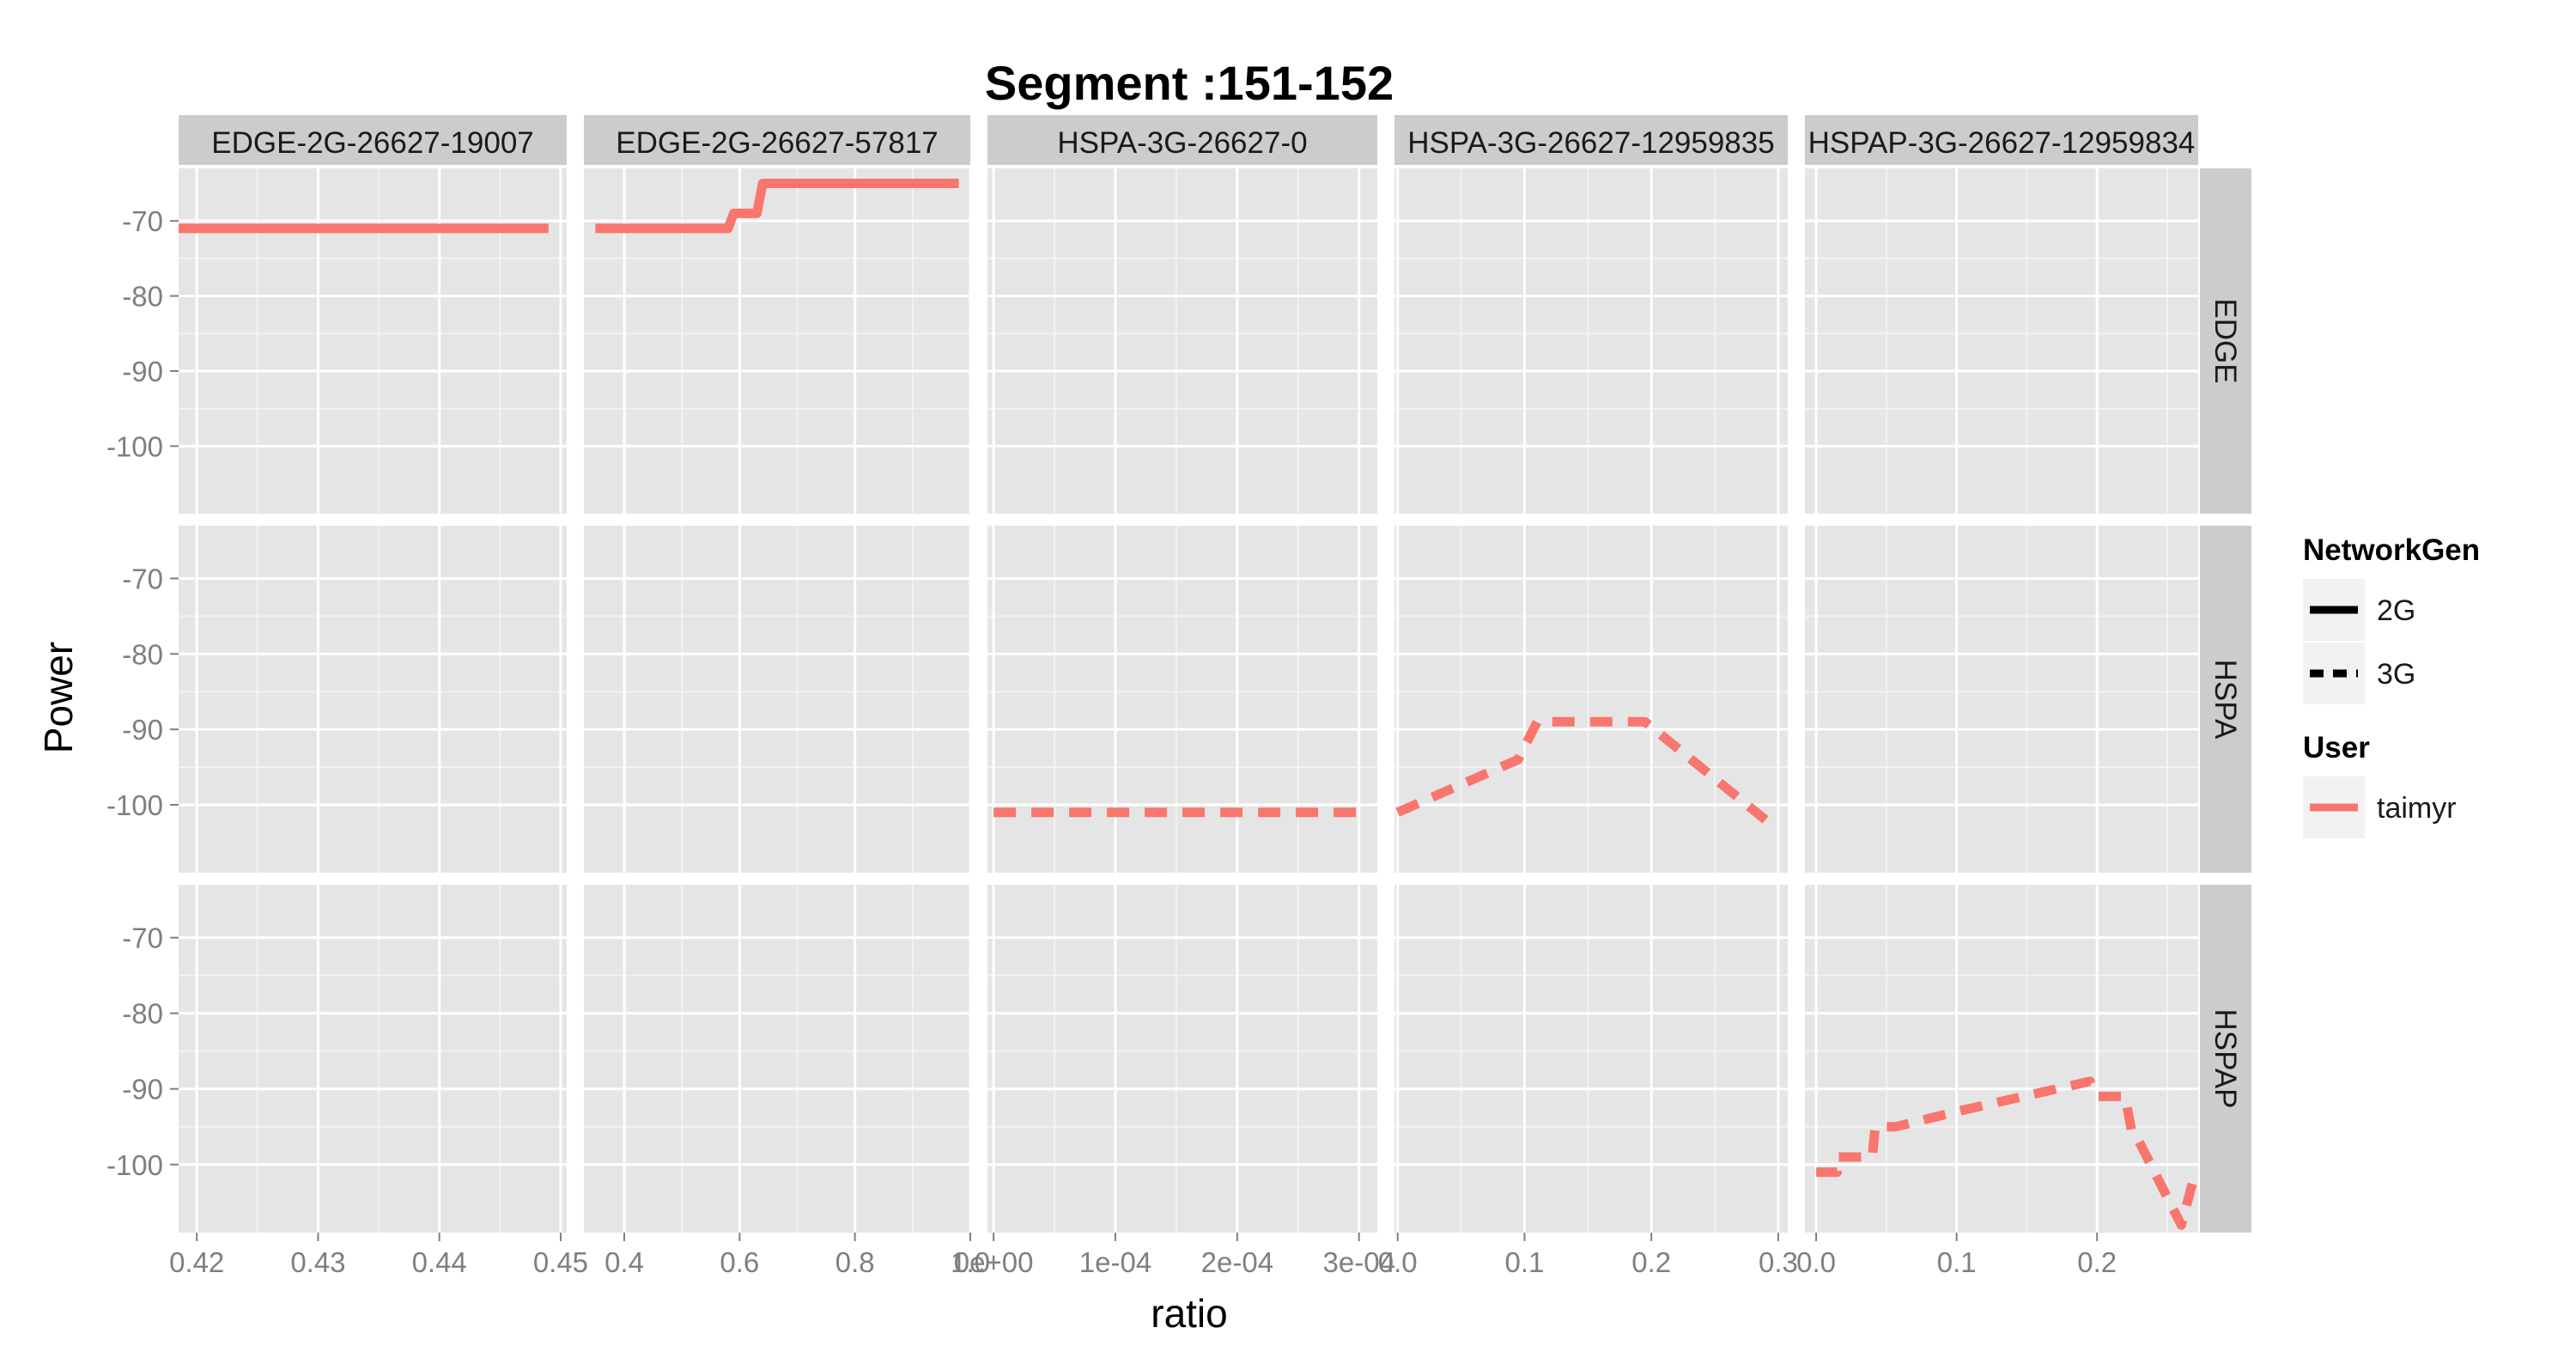  Describe the element at coordinates (625, 1262) in the screenshot. I see `x-tick-label: 0.4` at that location.